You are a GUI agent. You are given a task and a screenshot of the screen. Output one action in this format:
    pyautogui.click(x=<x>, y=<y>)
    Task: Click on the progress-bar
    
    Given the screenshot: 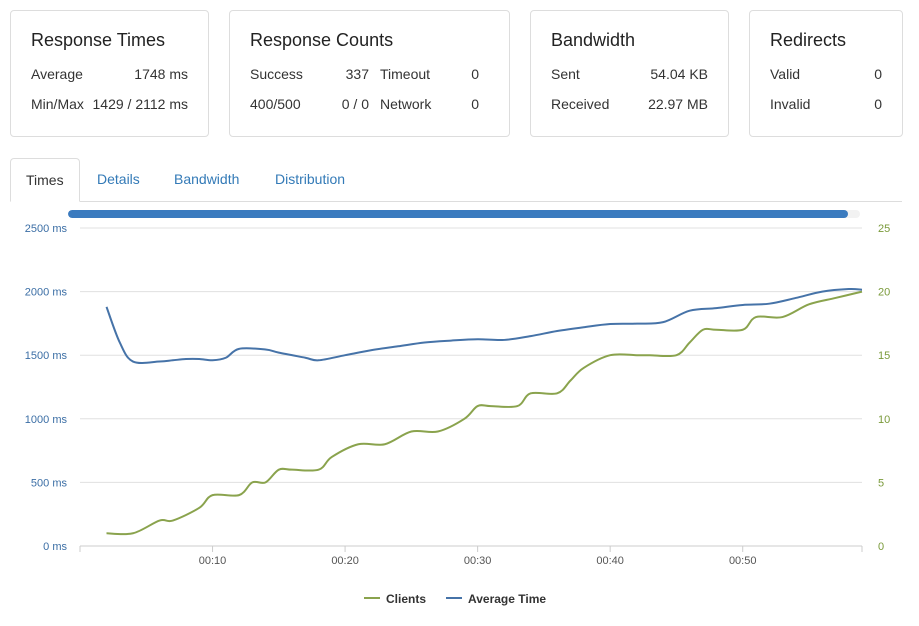 What is the action you would take?
    pyautogui.click(x=464, y=214)
    